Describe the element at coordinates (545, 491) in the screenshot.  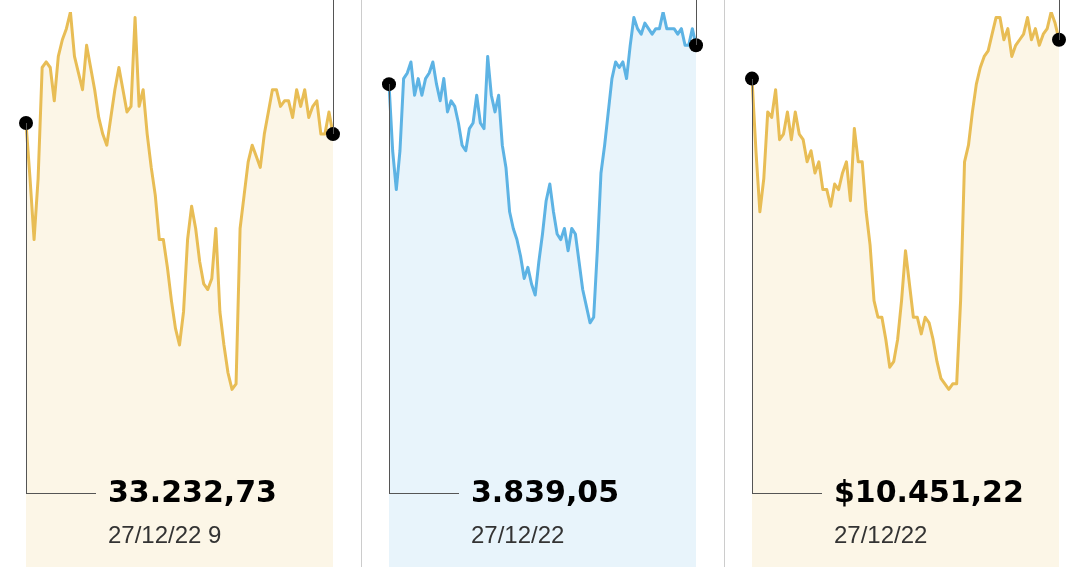
I see `annotation: 3.839,05` at that location.